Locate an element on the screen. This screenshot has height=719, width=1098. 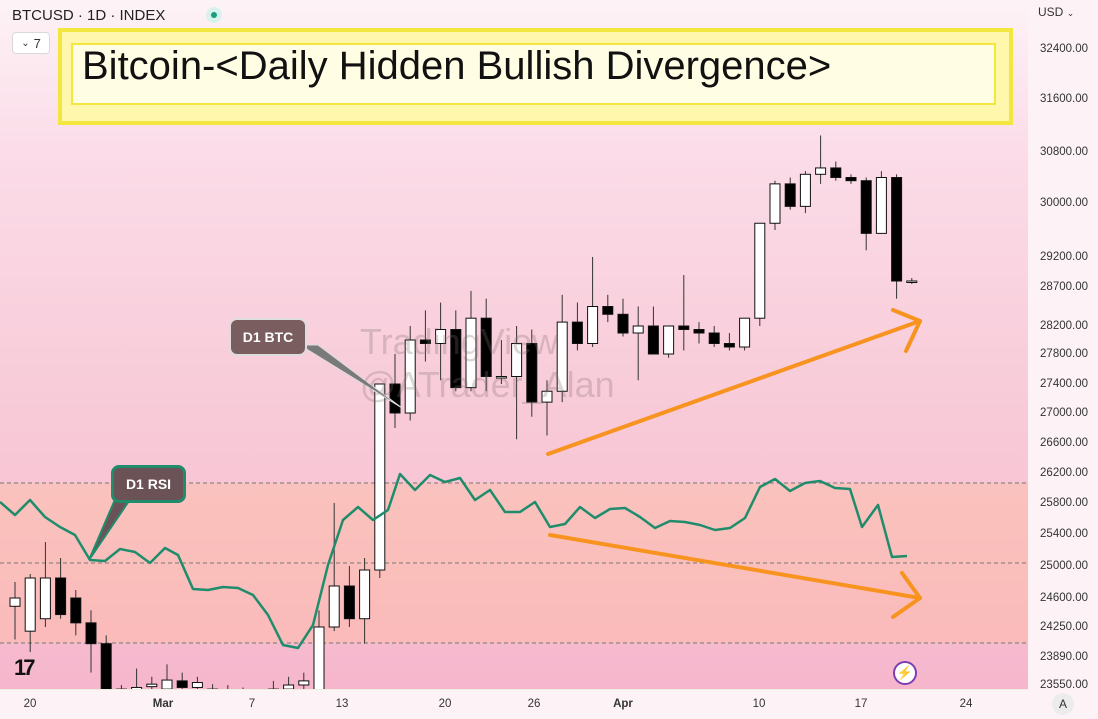
price-tick-label: 26600.00 is located at coordinates (1064, 443).